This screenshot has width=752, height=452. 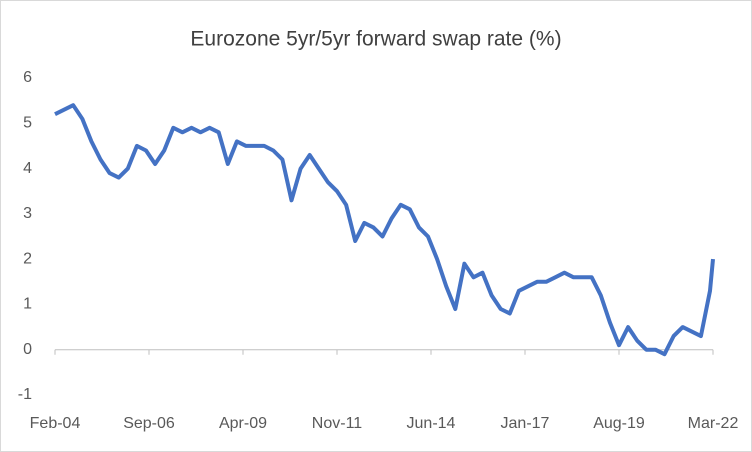 I want to click on x-tick-label: Jan-17, so click(x=525, y=423).